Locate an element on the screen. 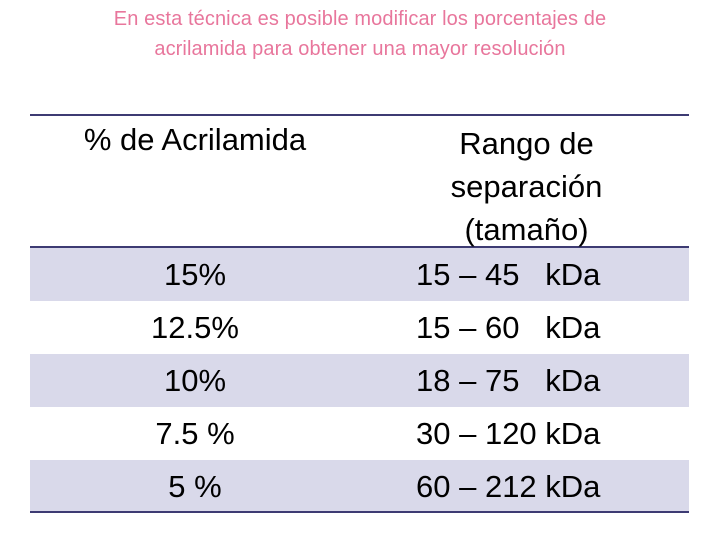  rango-cell: 15 – 45 kDa is located at coordinates (508, 274).